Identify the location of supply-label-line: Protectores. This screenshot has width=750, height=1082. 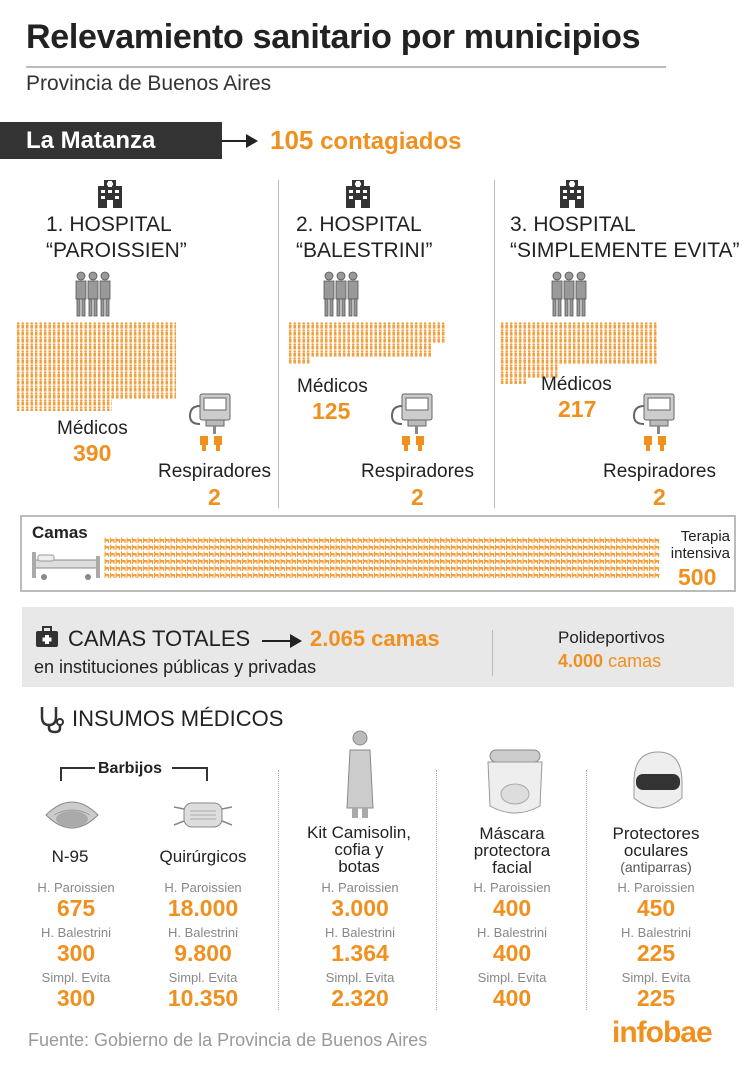
(656, 833).